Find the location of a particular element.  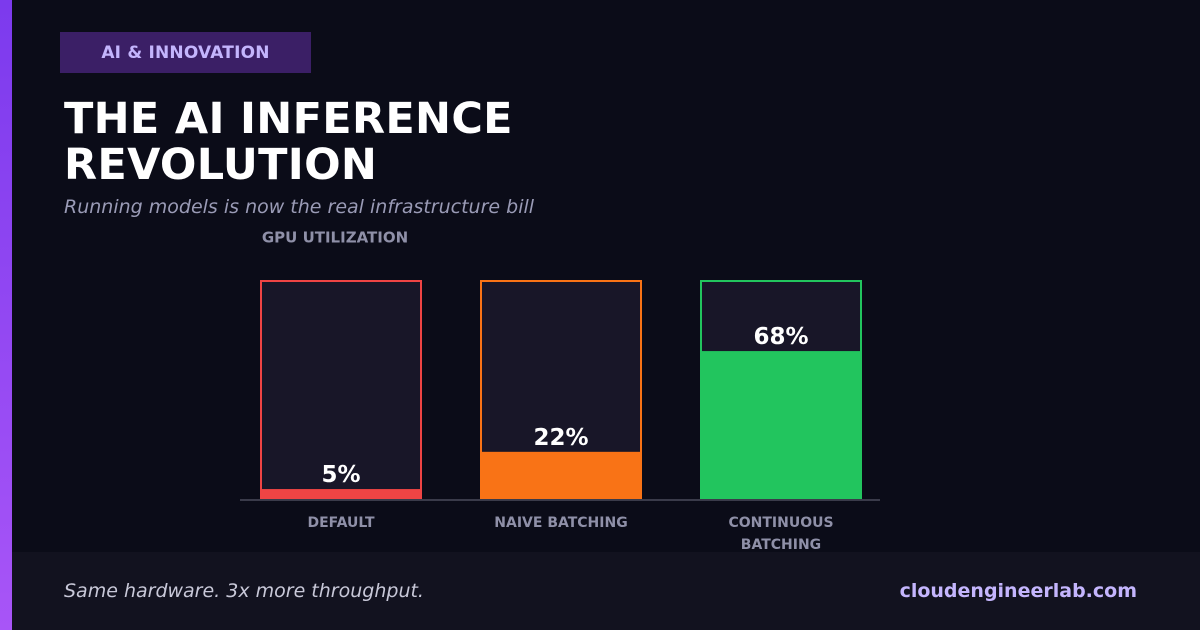

data-label: 5% is located at coordinates (340, 475).